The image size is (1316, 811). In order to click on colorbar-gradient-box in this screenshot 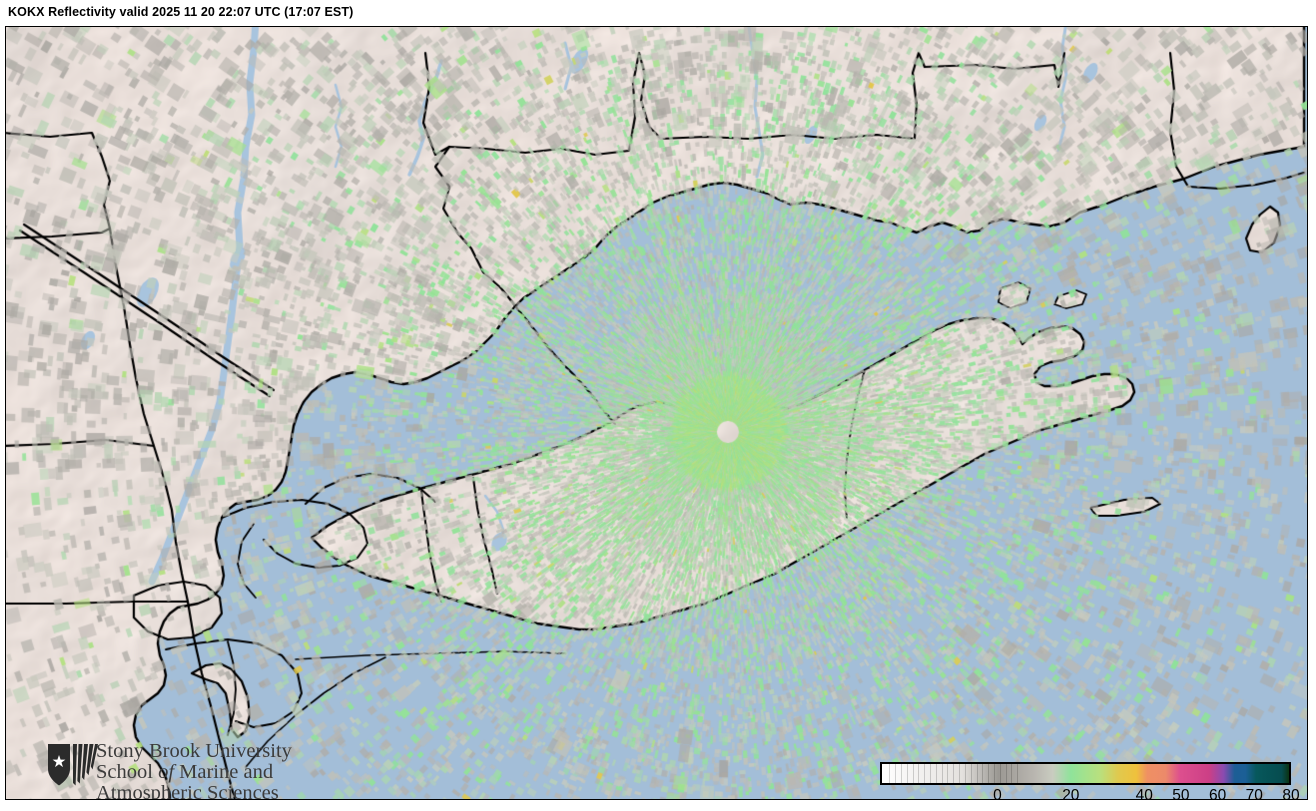, I will do `click(1085, 773)`.